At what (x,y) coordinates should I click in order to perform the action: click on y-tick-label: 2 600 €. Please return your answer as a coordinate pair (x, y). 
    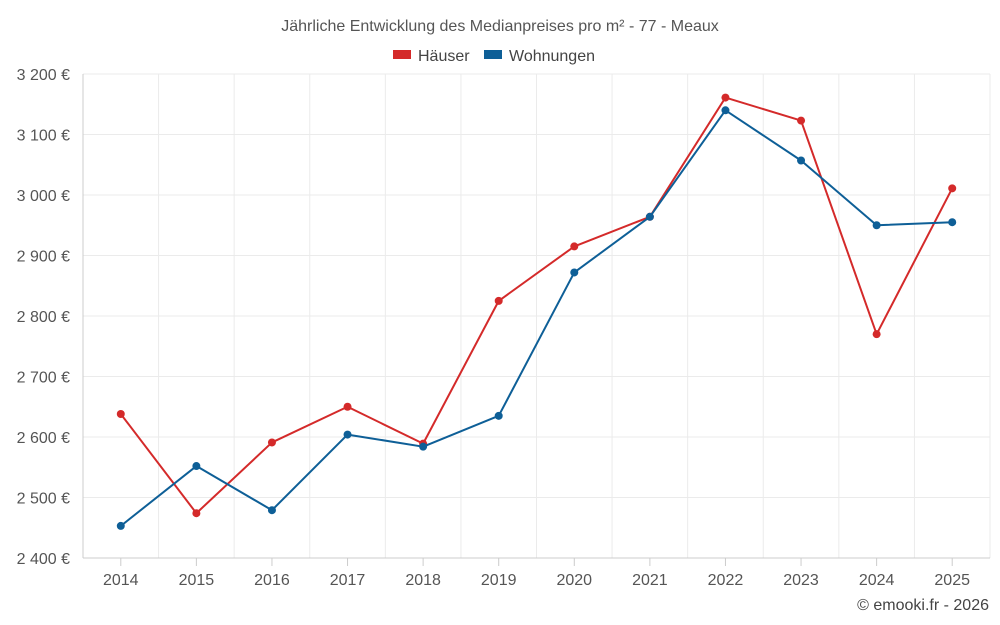
    Looking at the image, I should click on (43, 438).